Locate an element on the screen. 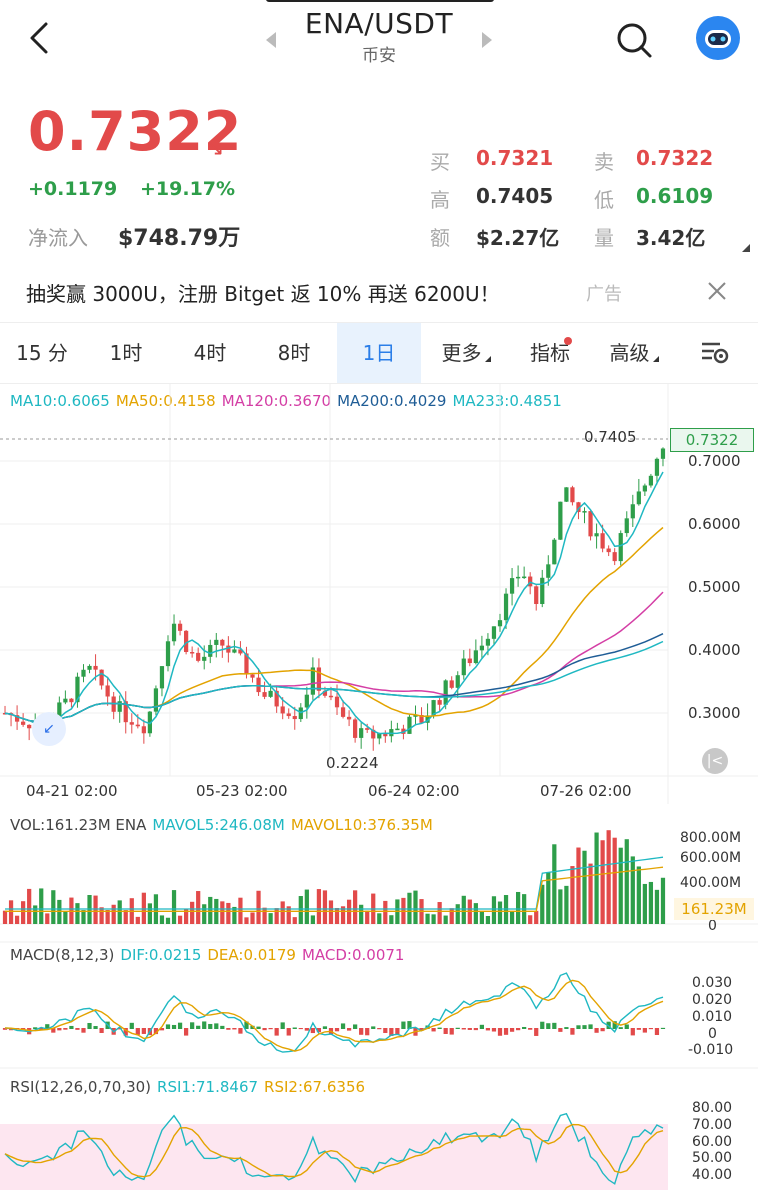 The height and width of the screenshot is (1200, 758). tab-15m: 15 分 is located at coordinates (42, 353).